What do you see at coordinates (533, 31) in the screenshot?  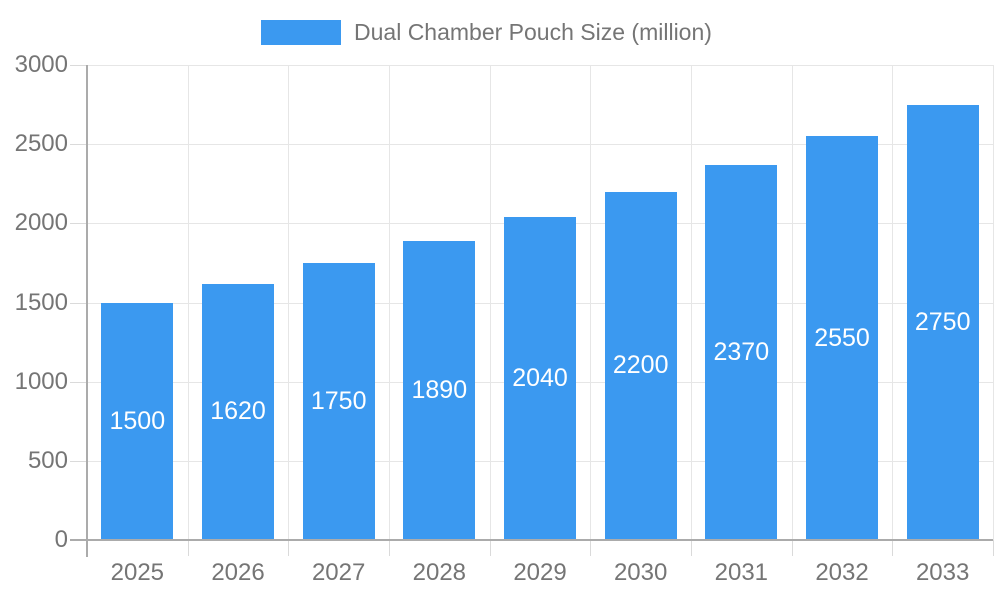 I see `legend-label: Dual Chamber Pouch Size (million)` at bounding box center [533, 31].